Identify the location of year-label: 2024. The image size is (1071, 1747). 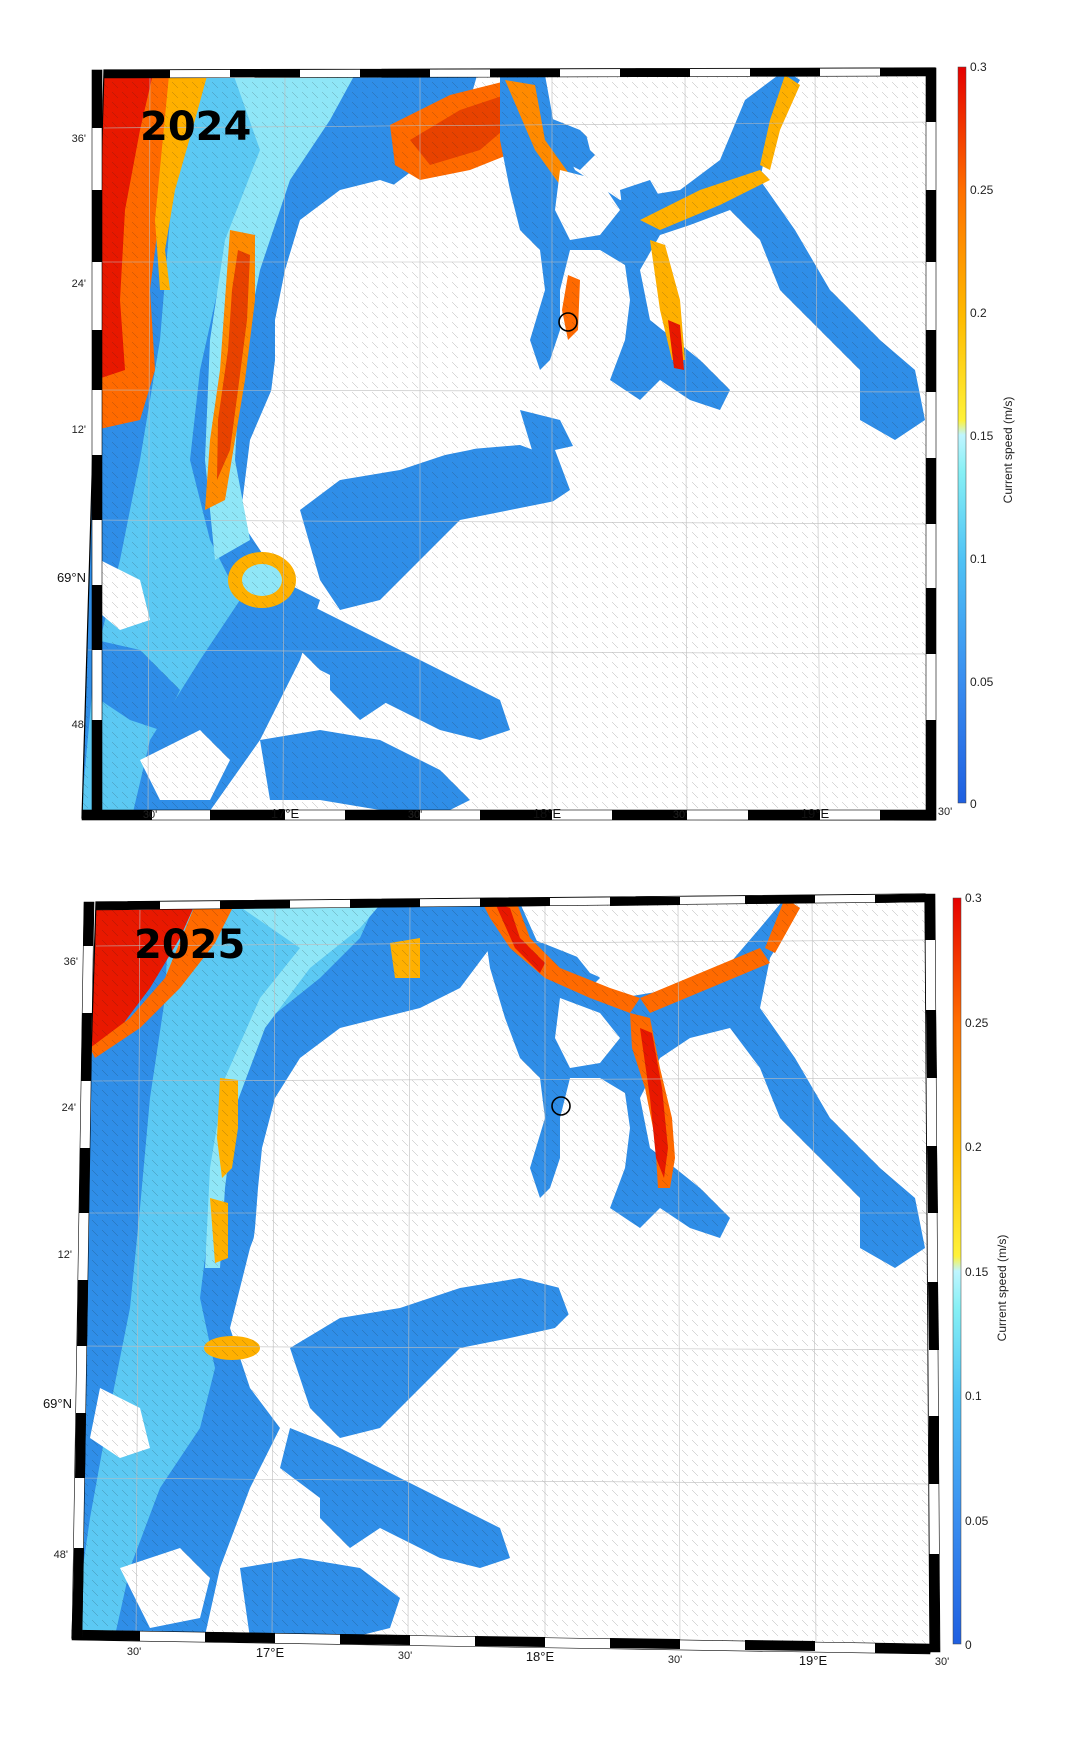
(195, 127).